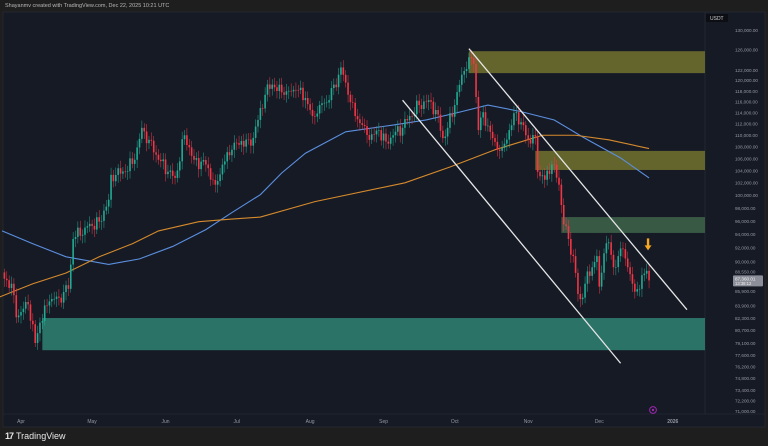  I want to click on tradingview-logo: 17 TradingView, so click(35, 436).